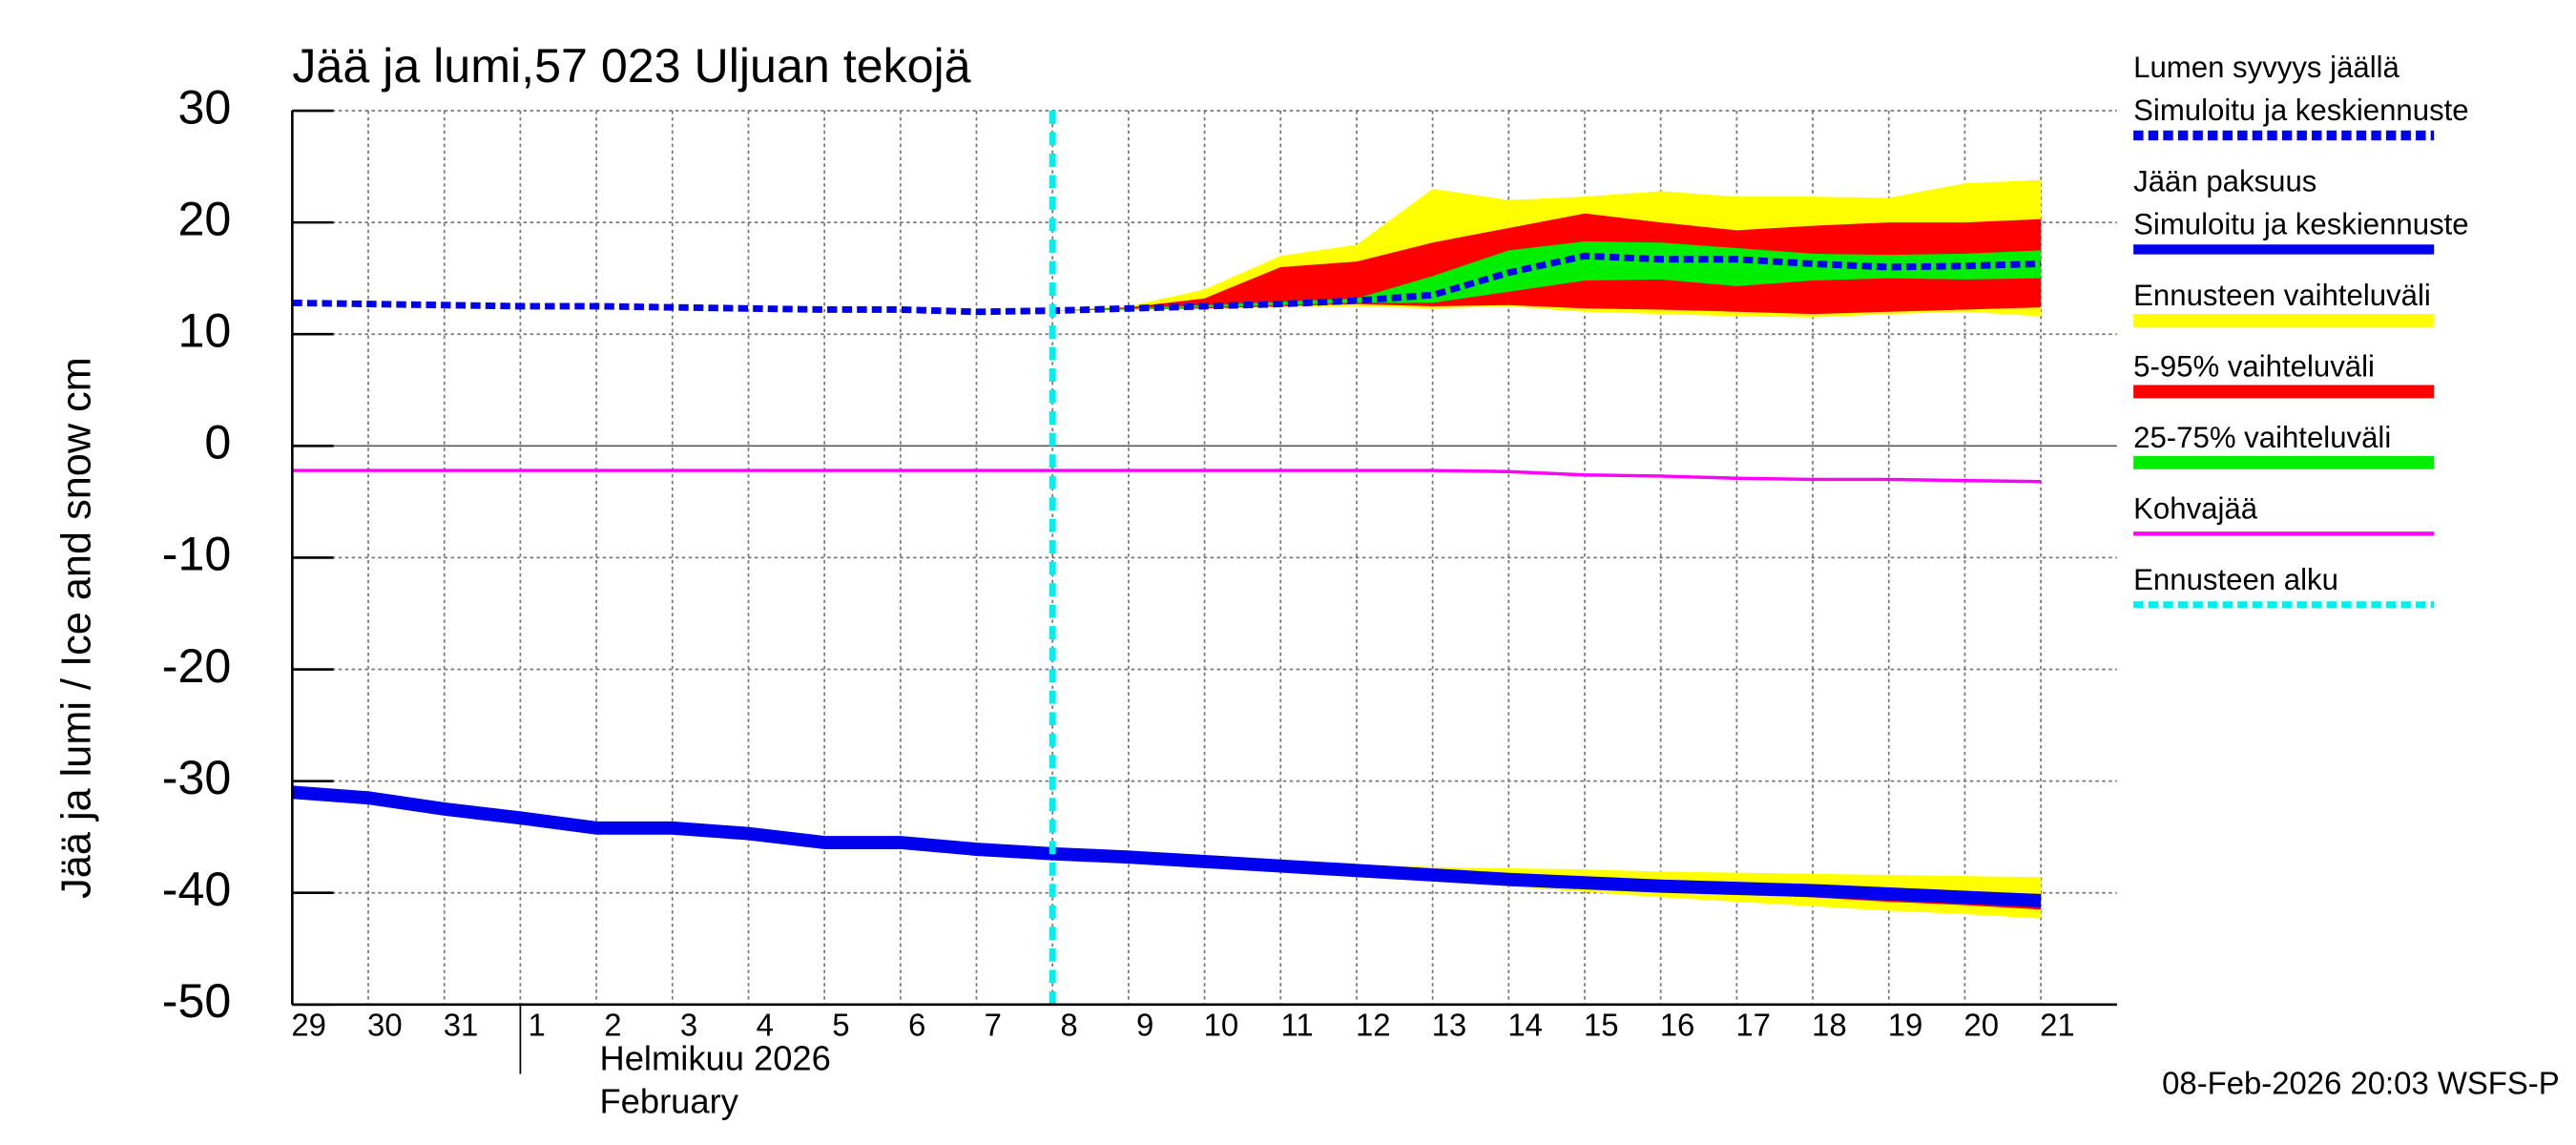  Describe the element at coordinates (1144, 1025) in the screenshot. I see `x-tick-label: 9` at that location.